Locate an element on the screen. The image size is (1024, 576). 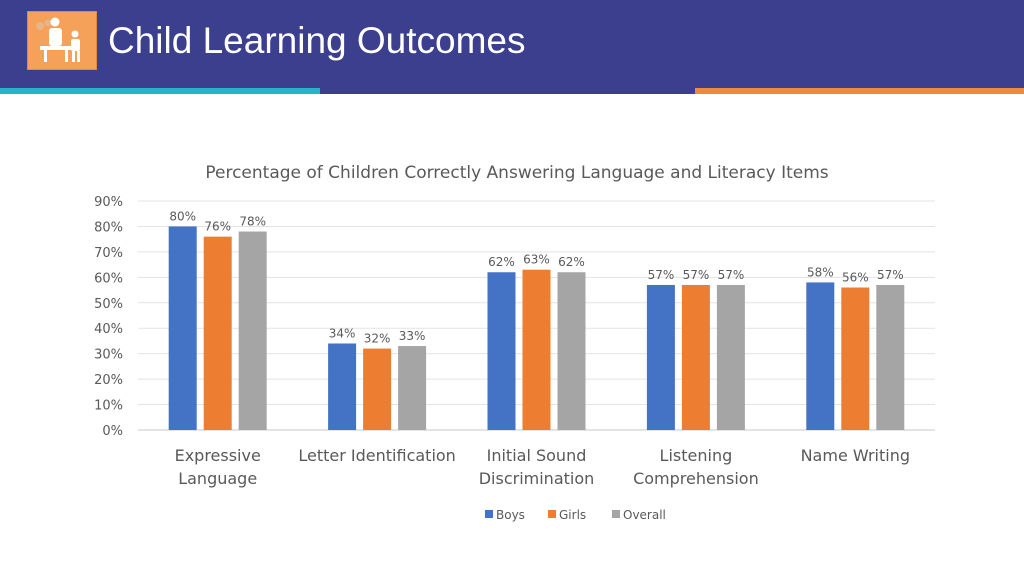
y-tick-label: 70% is located at coordinates (108, 253).